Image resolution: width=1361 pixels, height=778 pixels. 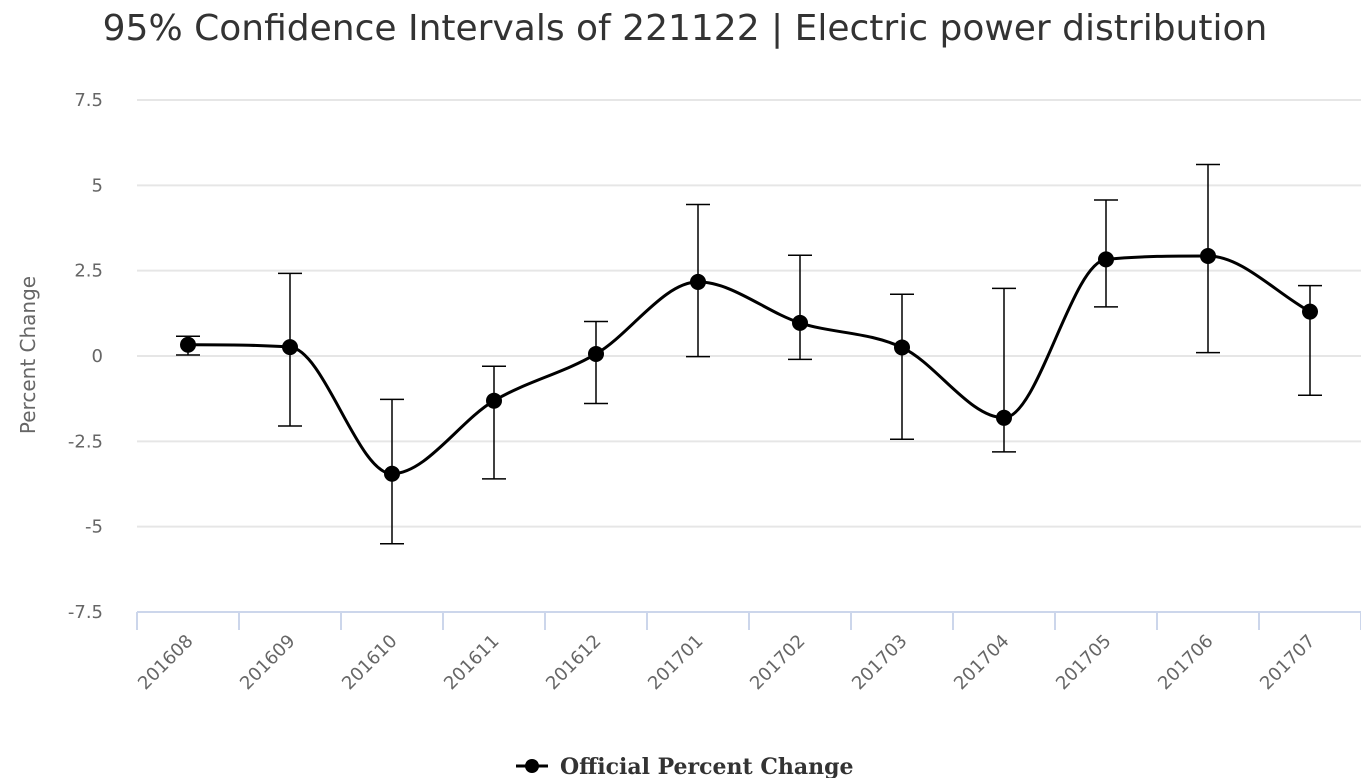 I want to click on x-tick-label: 201706, so click(x=1185, y=662).